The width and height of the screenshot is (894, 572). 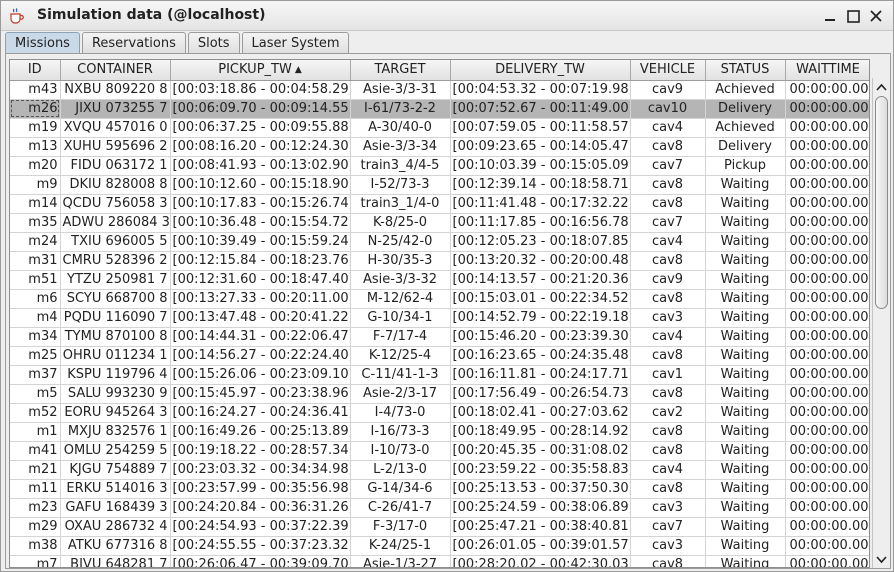 I want to click on chevron-up-icon, so click(x=881, y=86).